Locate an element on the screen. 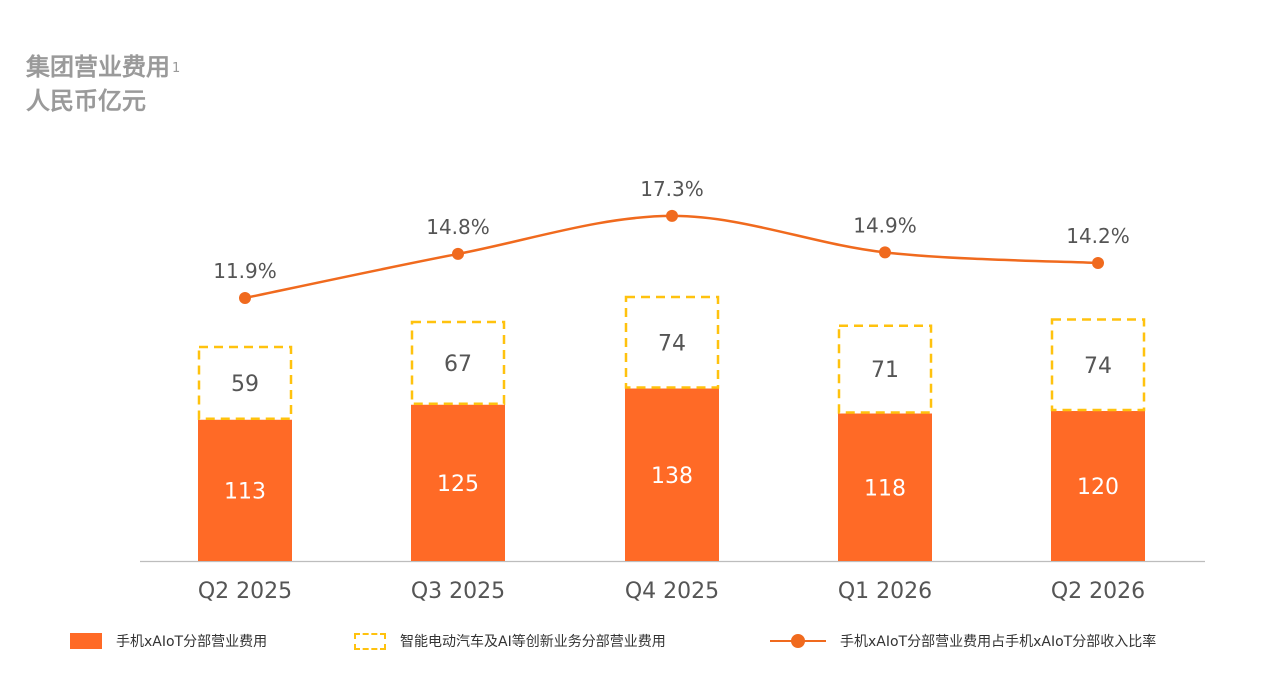 The width and height of the screenshot is (1264, 686). legend-label: 手机xAIoT分部营业费用占手机xAIoT分部收入比率 is located at coordinates (998, 642).